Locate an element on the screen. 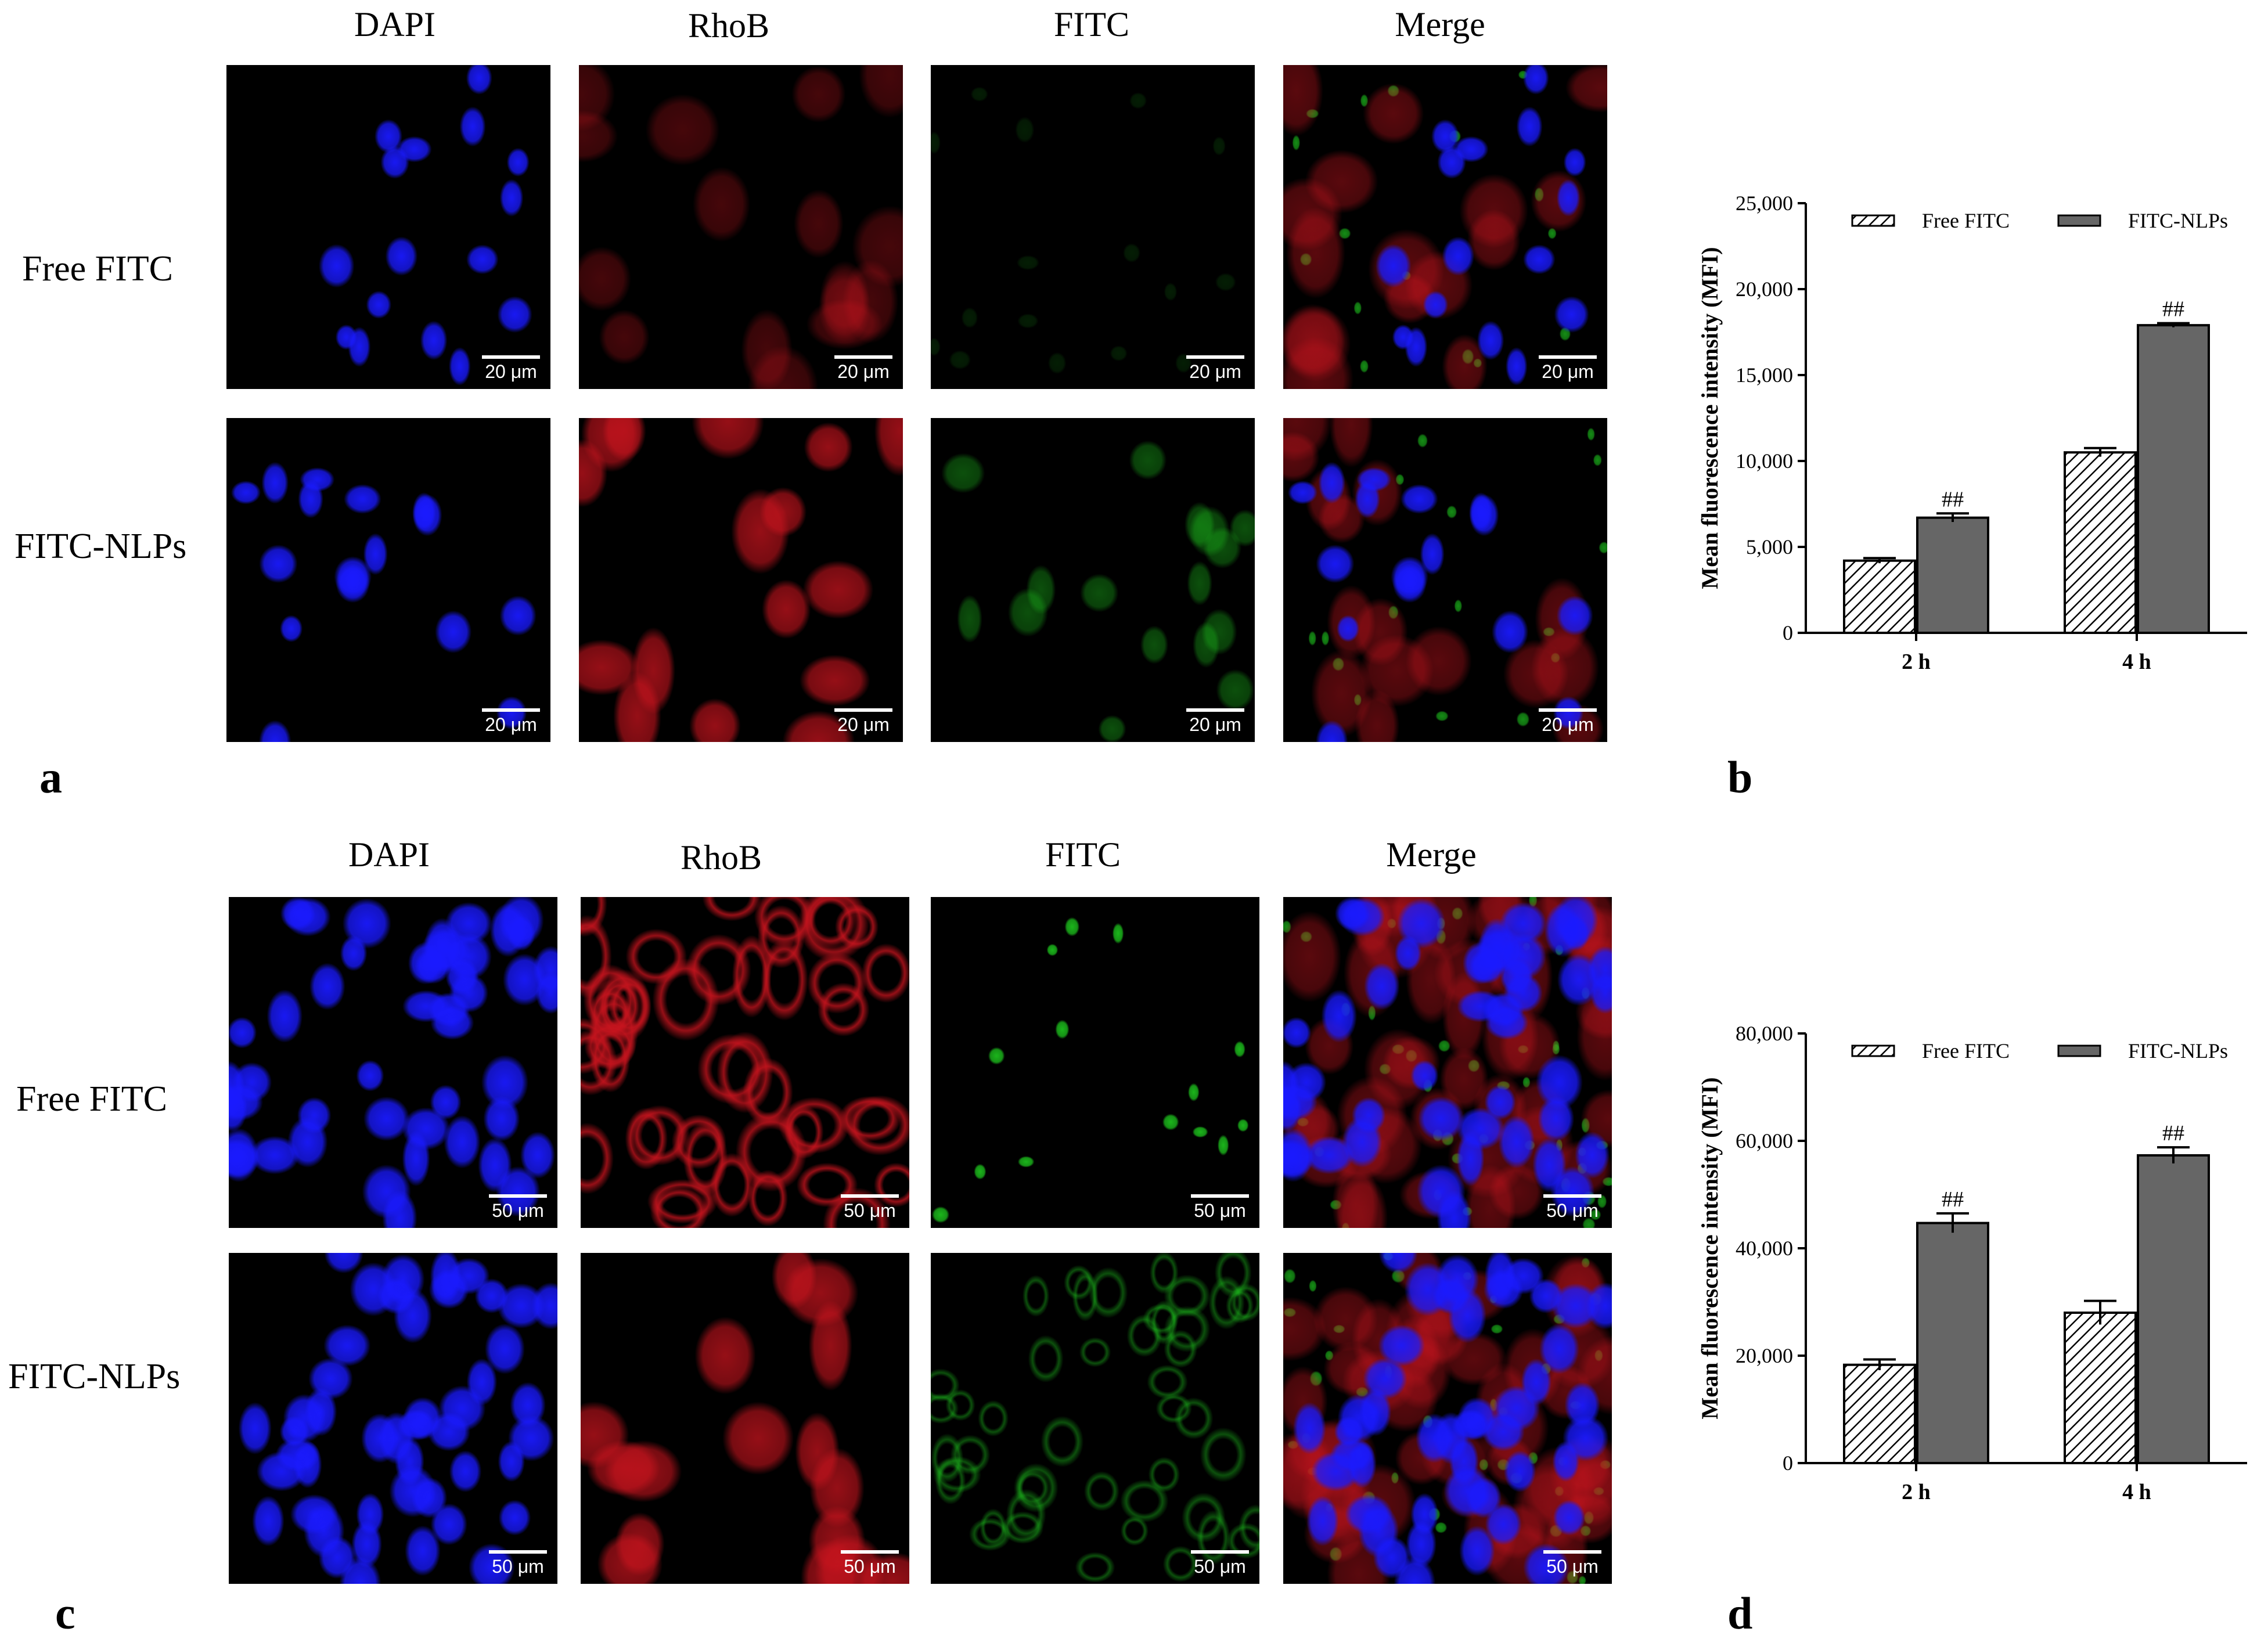 The width and height of the screenshot is (2268, 1639). y-tick-label: 15,000 is located at coordinates (1765, 375).